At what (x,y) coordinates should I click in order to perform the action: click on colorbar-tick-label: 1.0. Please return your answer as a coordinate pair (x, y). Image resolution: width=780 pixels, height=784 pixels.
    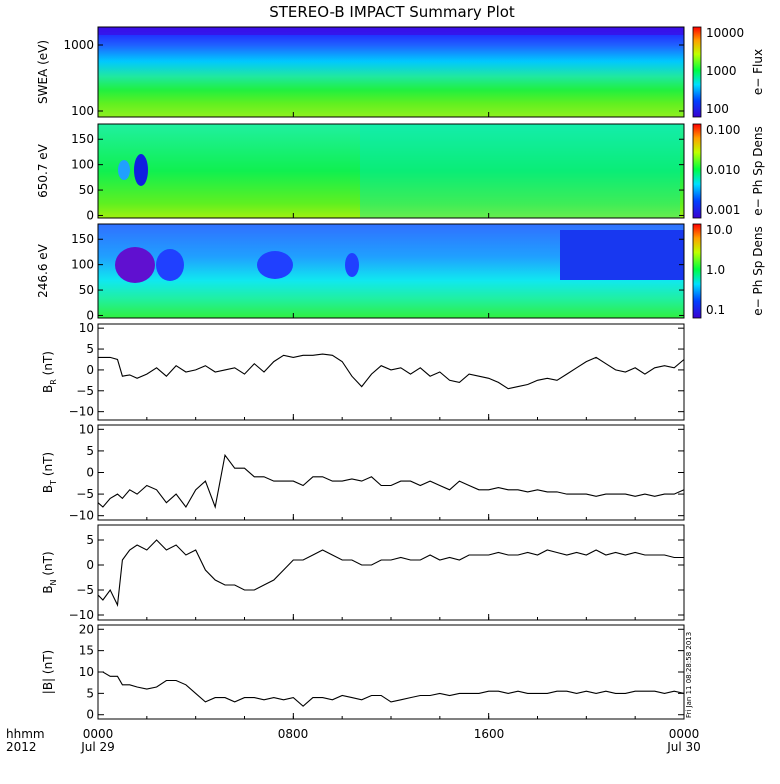
    Looking at the image, I should click on (715, 270).